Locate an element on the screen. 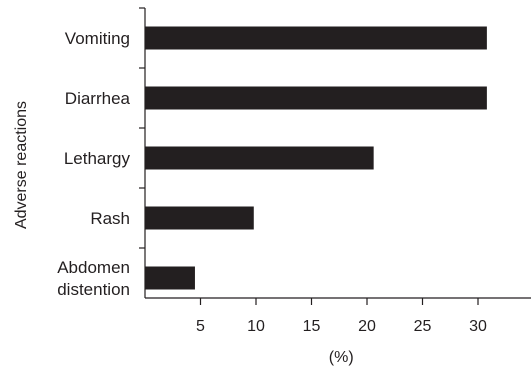 The height and width of the screenshot is (374, 531). category-label: Abdomen distention is located at coordinates (93, 278).